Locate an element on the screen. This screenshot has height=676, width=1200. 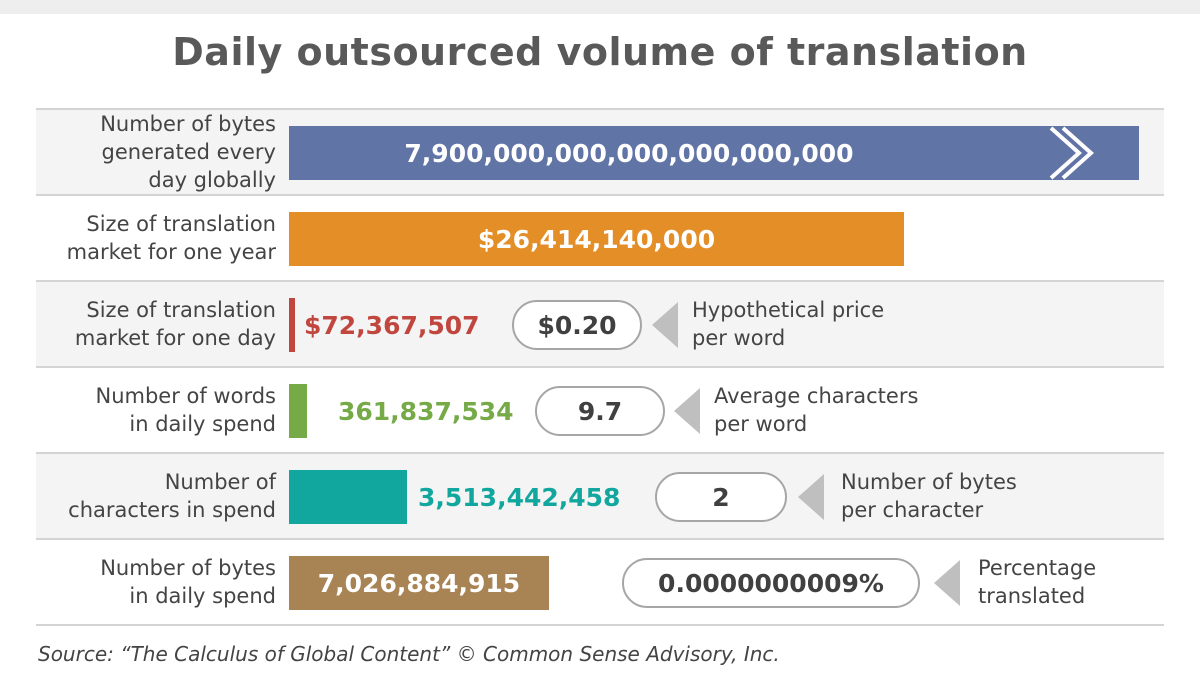
bar-market-day is located at coordinates (292, 325).